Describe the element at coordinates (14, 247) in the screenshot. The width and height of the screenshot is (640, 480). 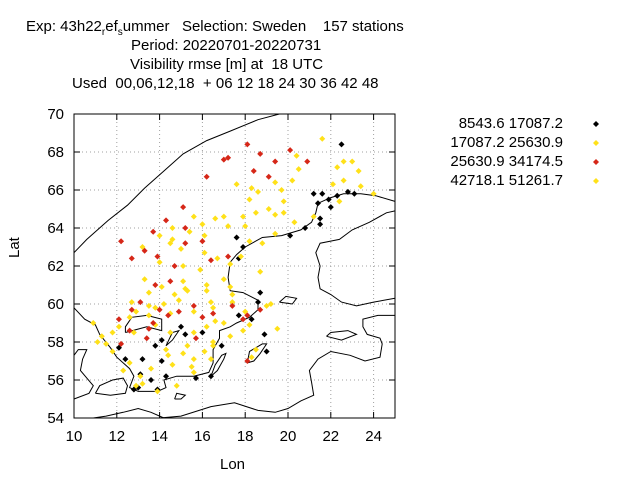
I see `y-axis-label: Lat` at that location.